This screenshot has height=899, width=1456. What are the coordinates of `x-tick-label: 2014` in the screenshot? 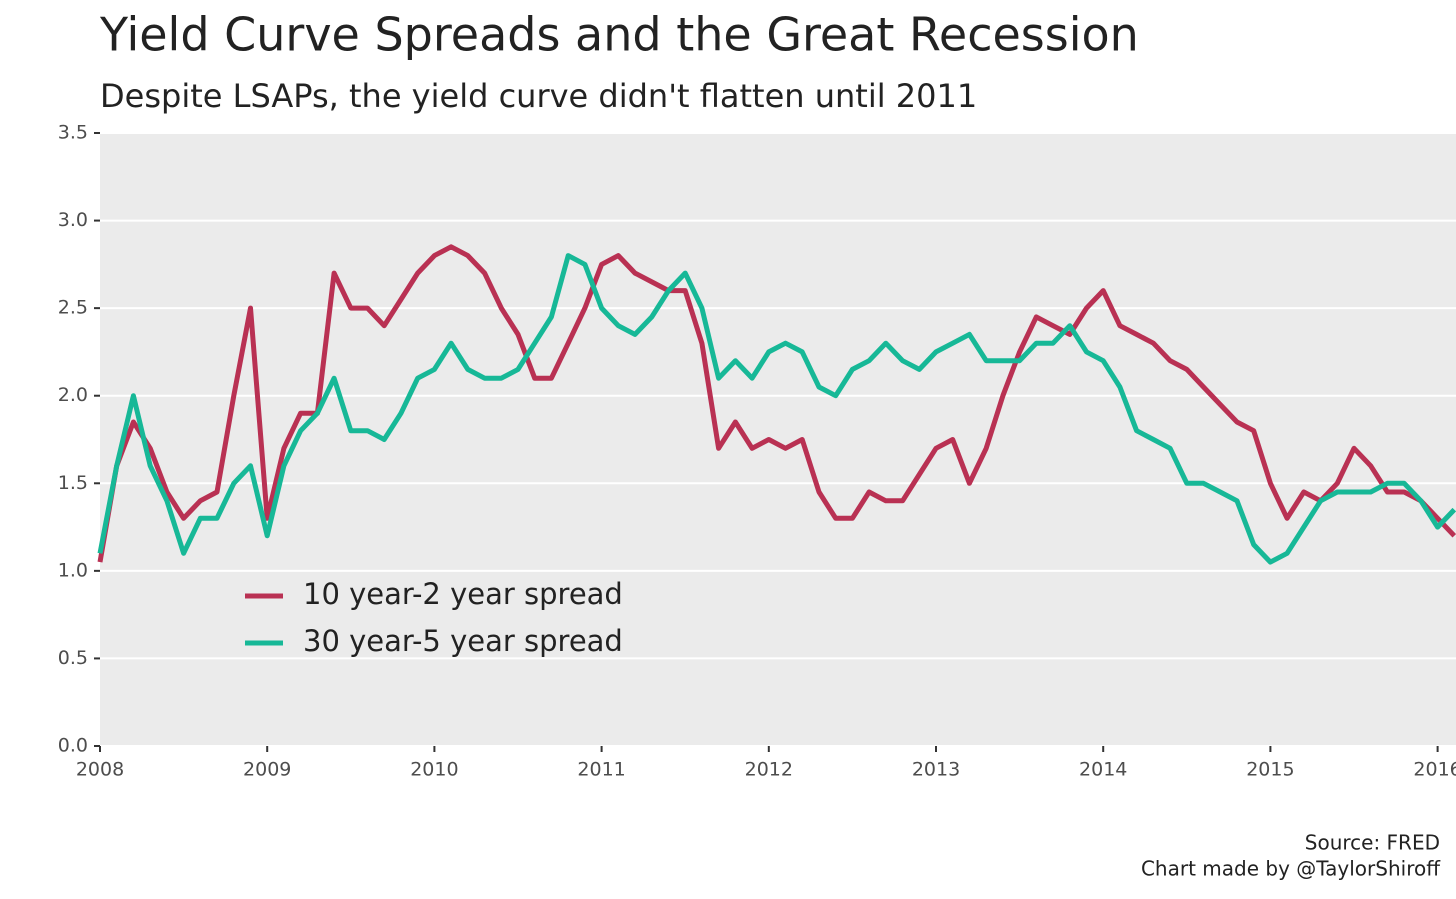 It's located at (1103, 770).